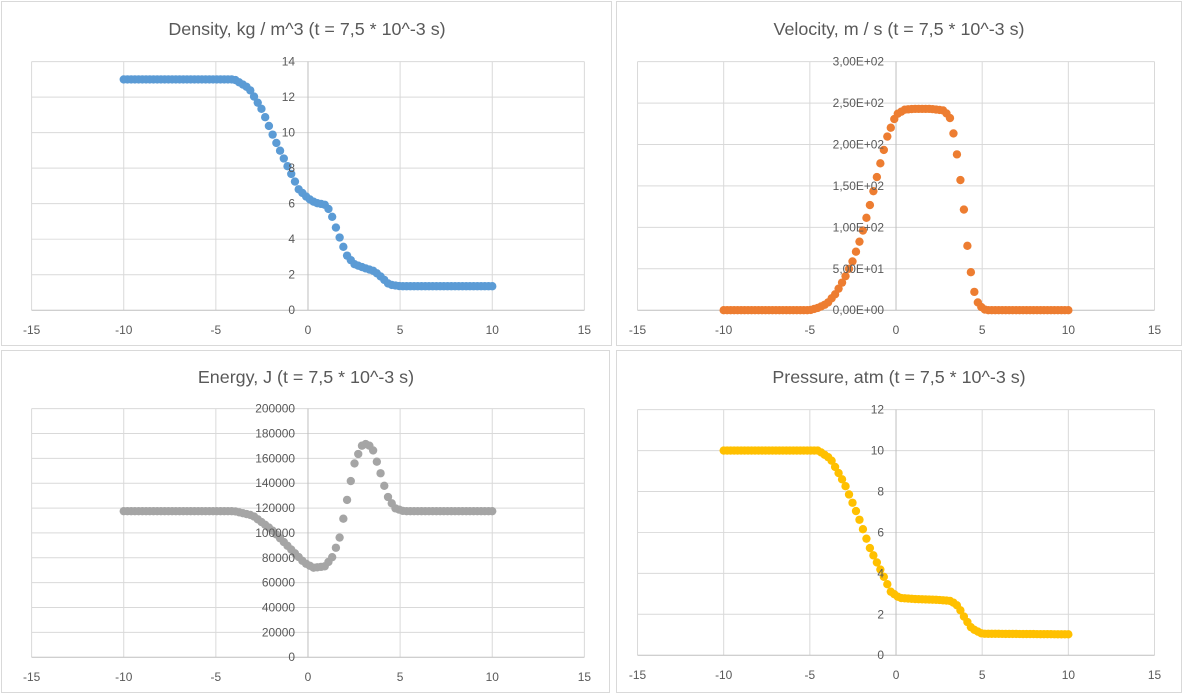 The height and width of the screenshot is (694, 1183). What do you see at coordinates (32, 677) in the screenshot?
I see `energy-x-tick-label: -15` at bounding box center [32, 677].